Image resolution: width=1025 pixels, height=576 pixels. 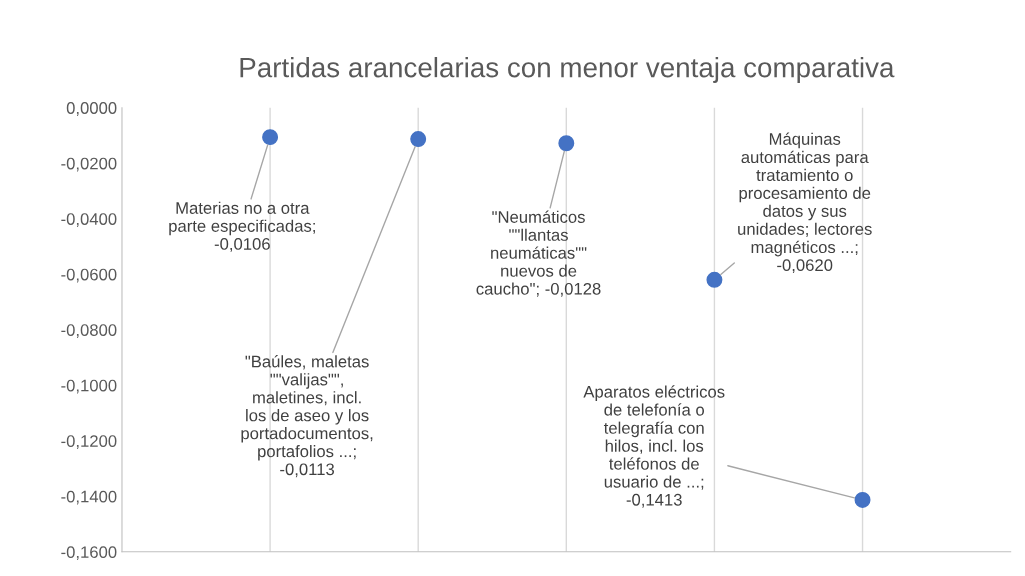 I want to click on y-tick-label: -0,0400, so click(x=89, y=220).